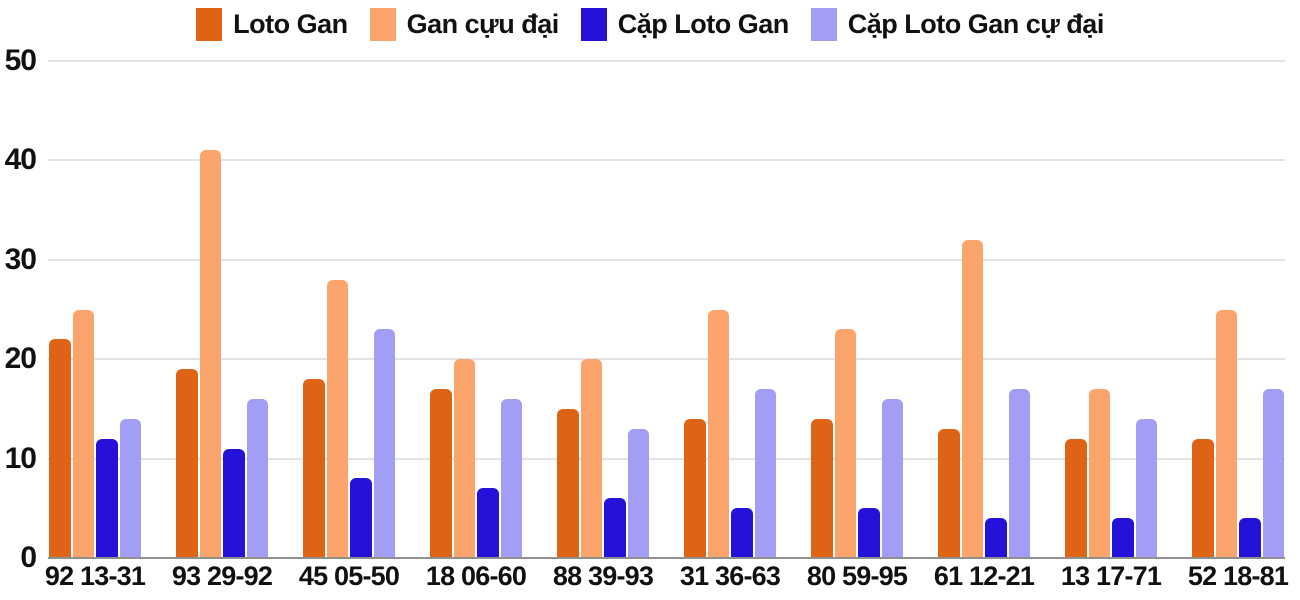 Image resolution: width=1300 pixels, height=600 pixels. What do you see at coordinates (857, 576) in the screenshot?
I see `x-axis-label: 80 59-95` at bounding box center [857, 576].